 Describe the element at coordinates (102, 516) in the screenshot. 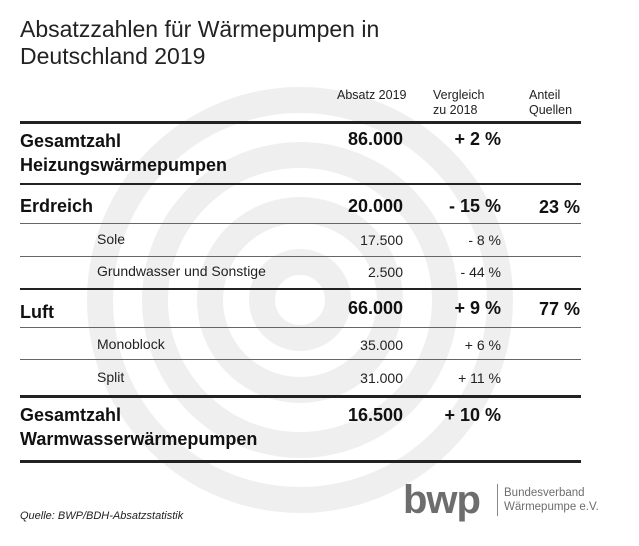

I see `source-note: Quelle: BWP/BDH-Absatzstatistik` at that location.